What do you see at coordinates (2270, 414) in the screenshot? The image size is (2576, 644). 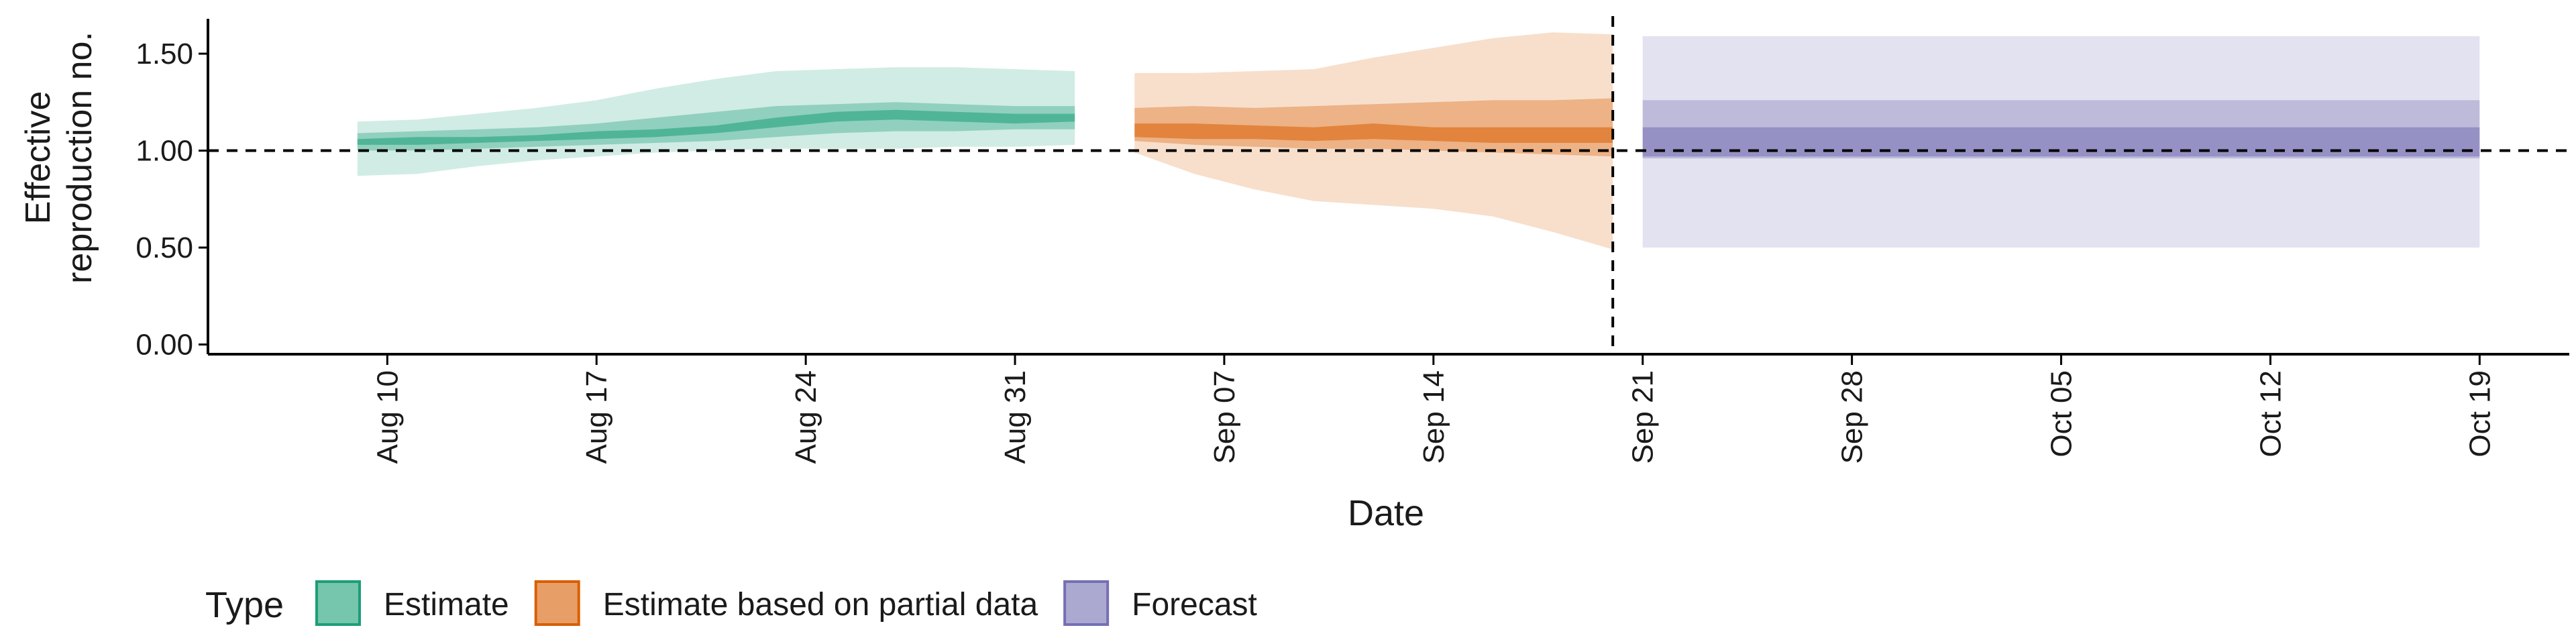 I see `x-tick-label: Oct 12` at bounding box center [2270, 414].